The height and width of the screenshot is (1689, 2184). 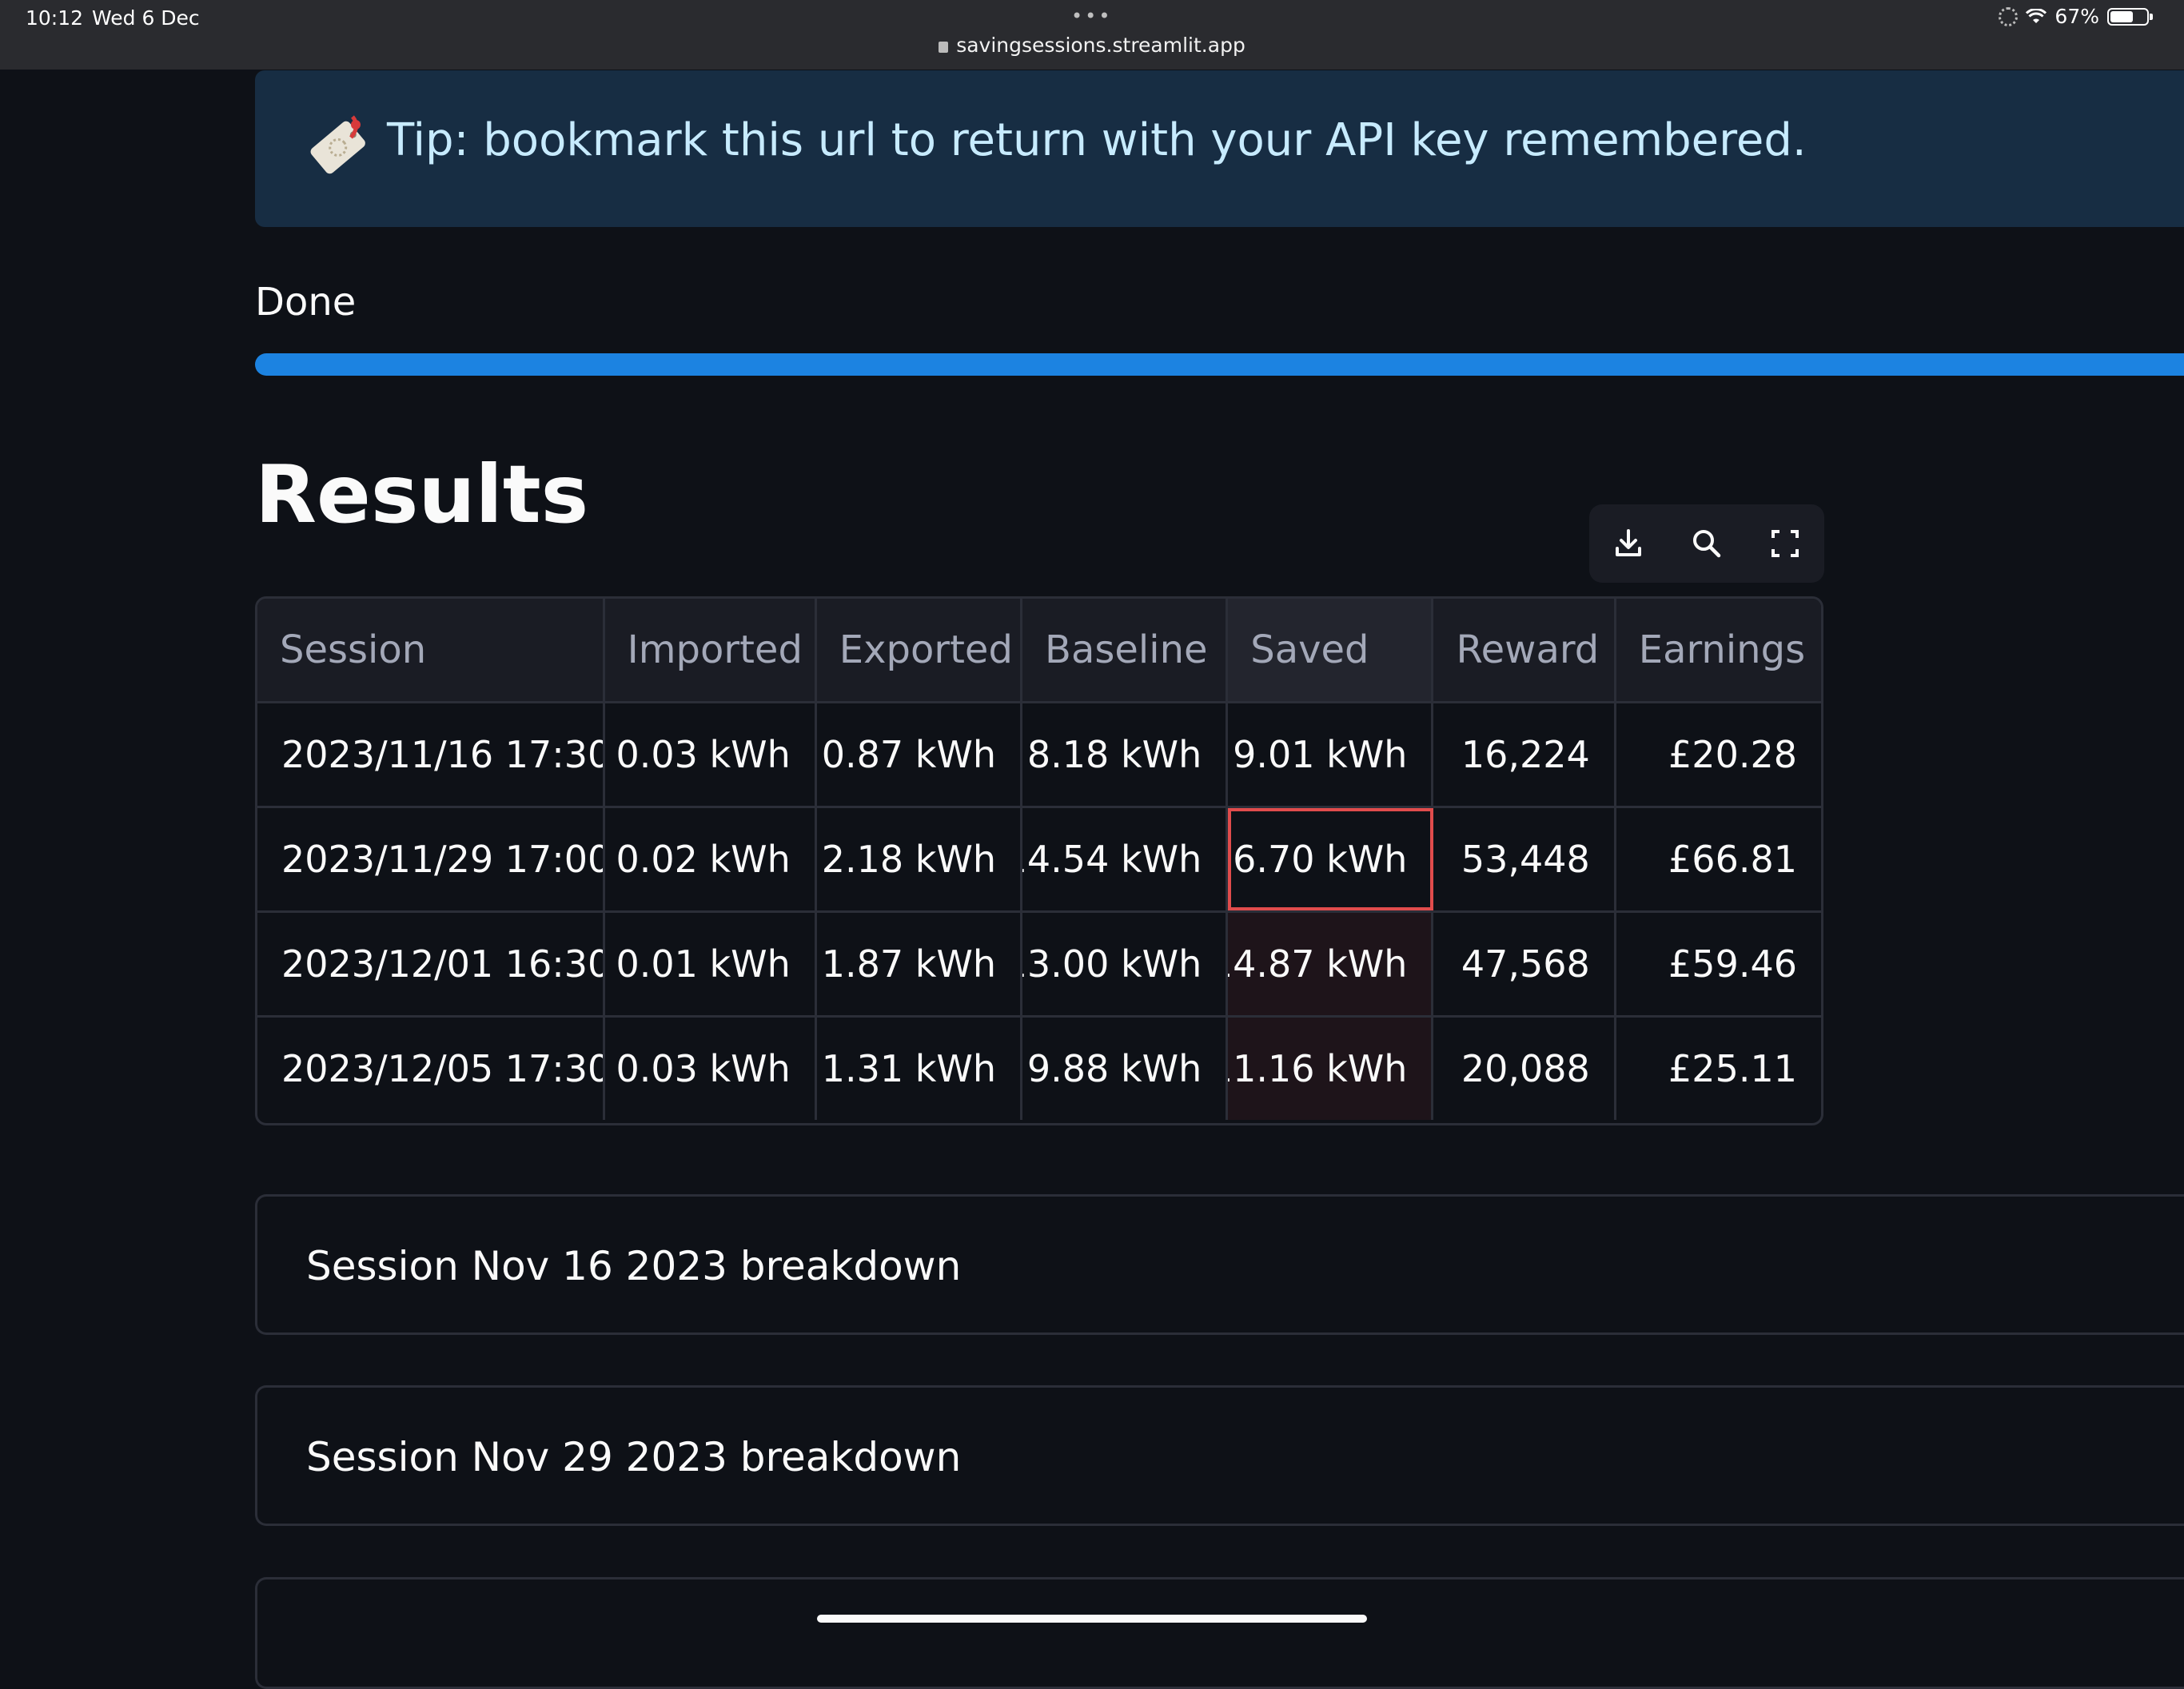 I want to click on column-header-earnings: Earnings, so click(x=1722, y=649).